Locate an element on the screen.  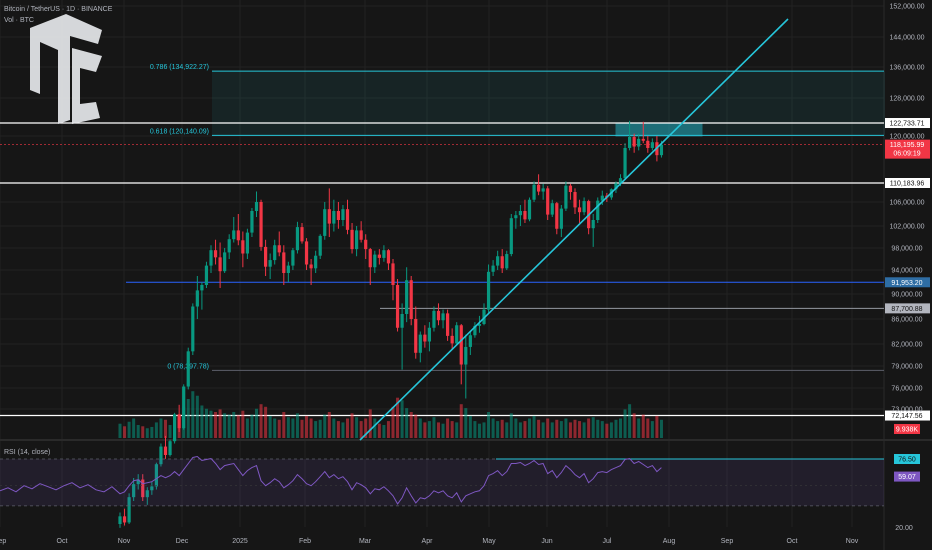
rsi-title: RSI (14, close) is located at coordinates (27, 452).